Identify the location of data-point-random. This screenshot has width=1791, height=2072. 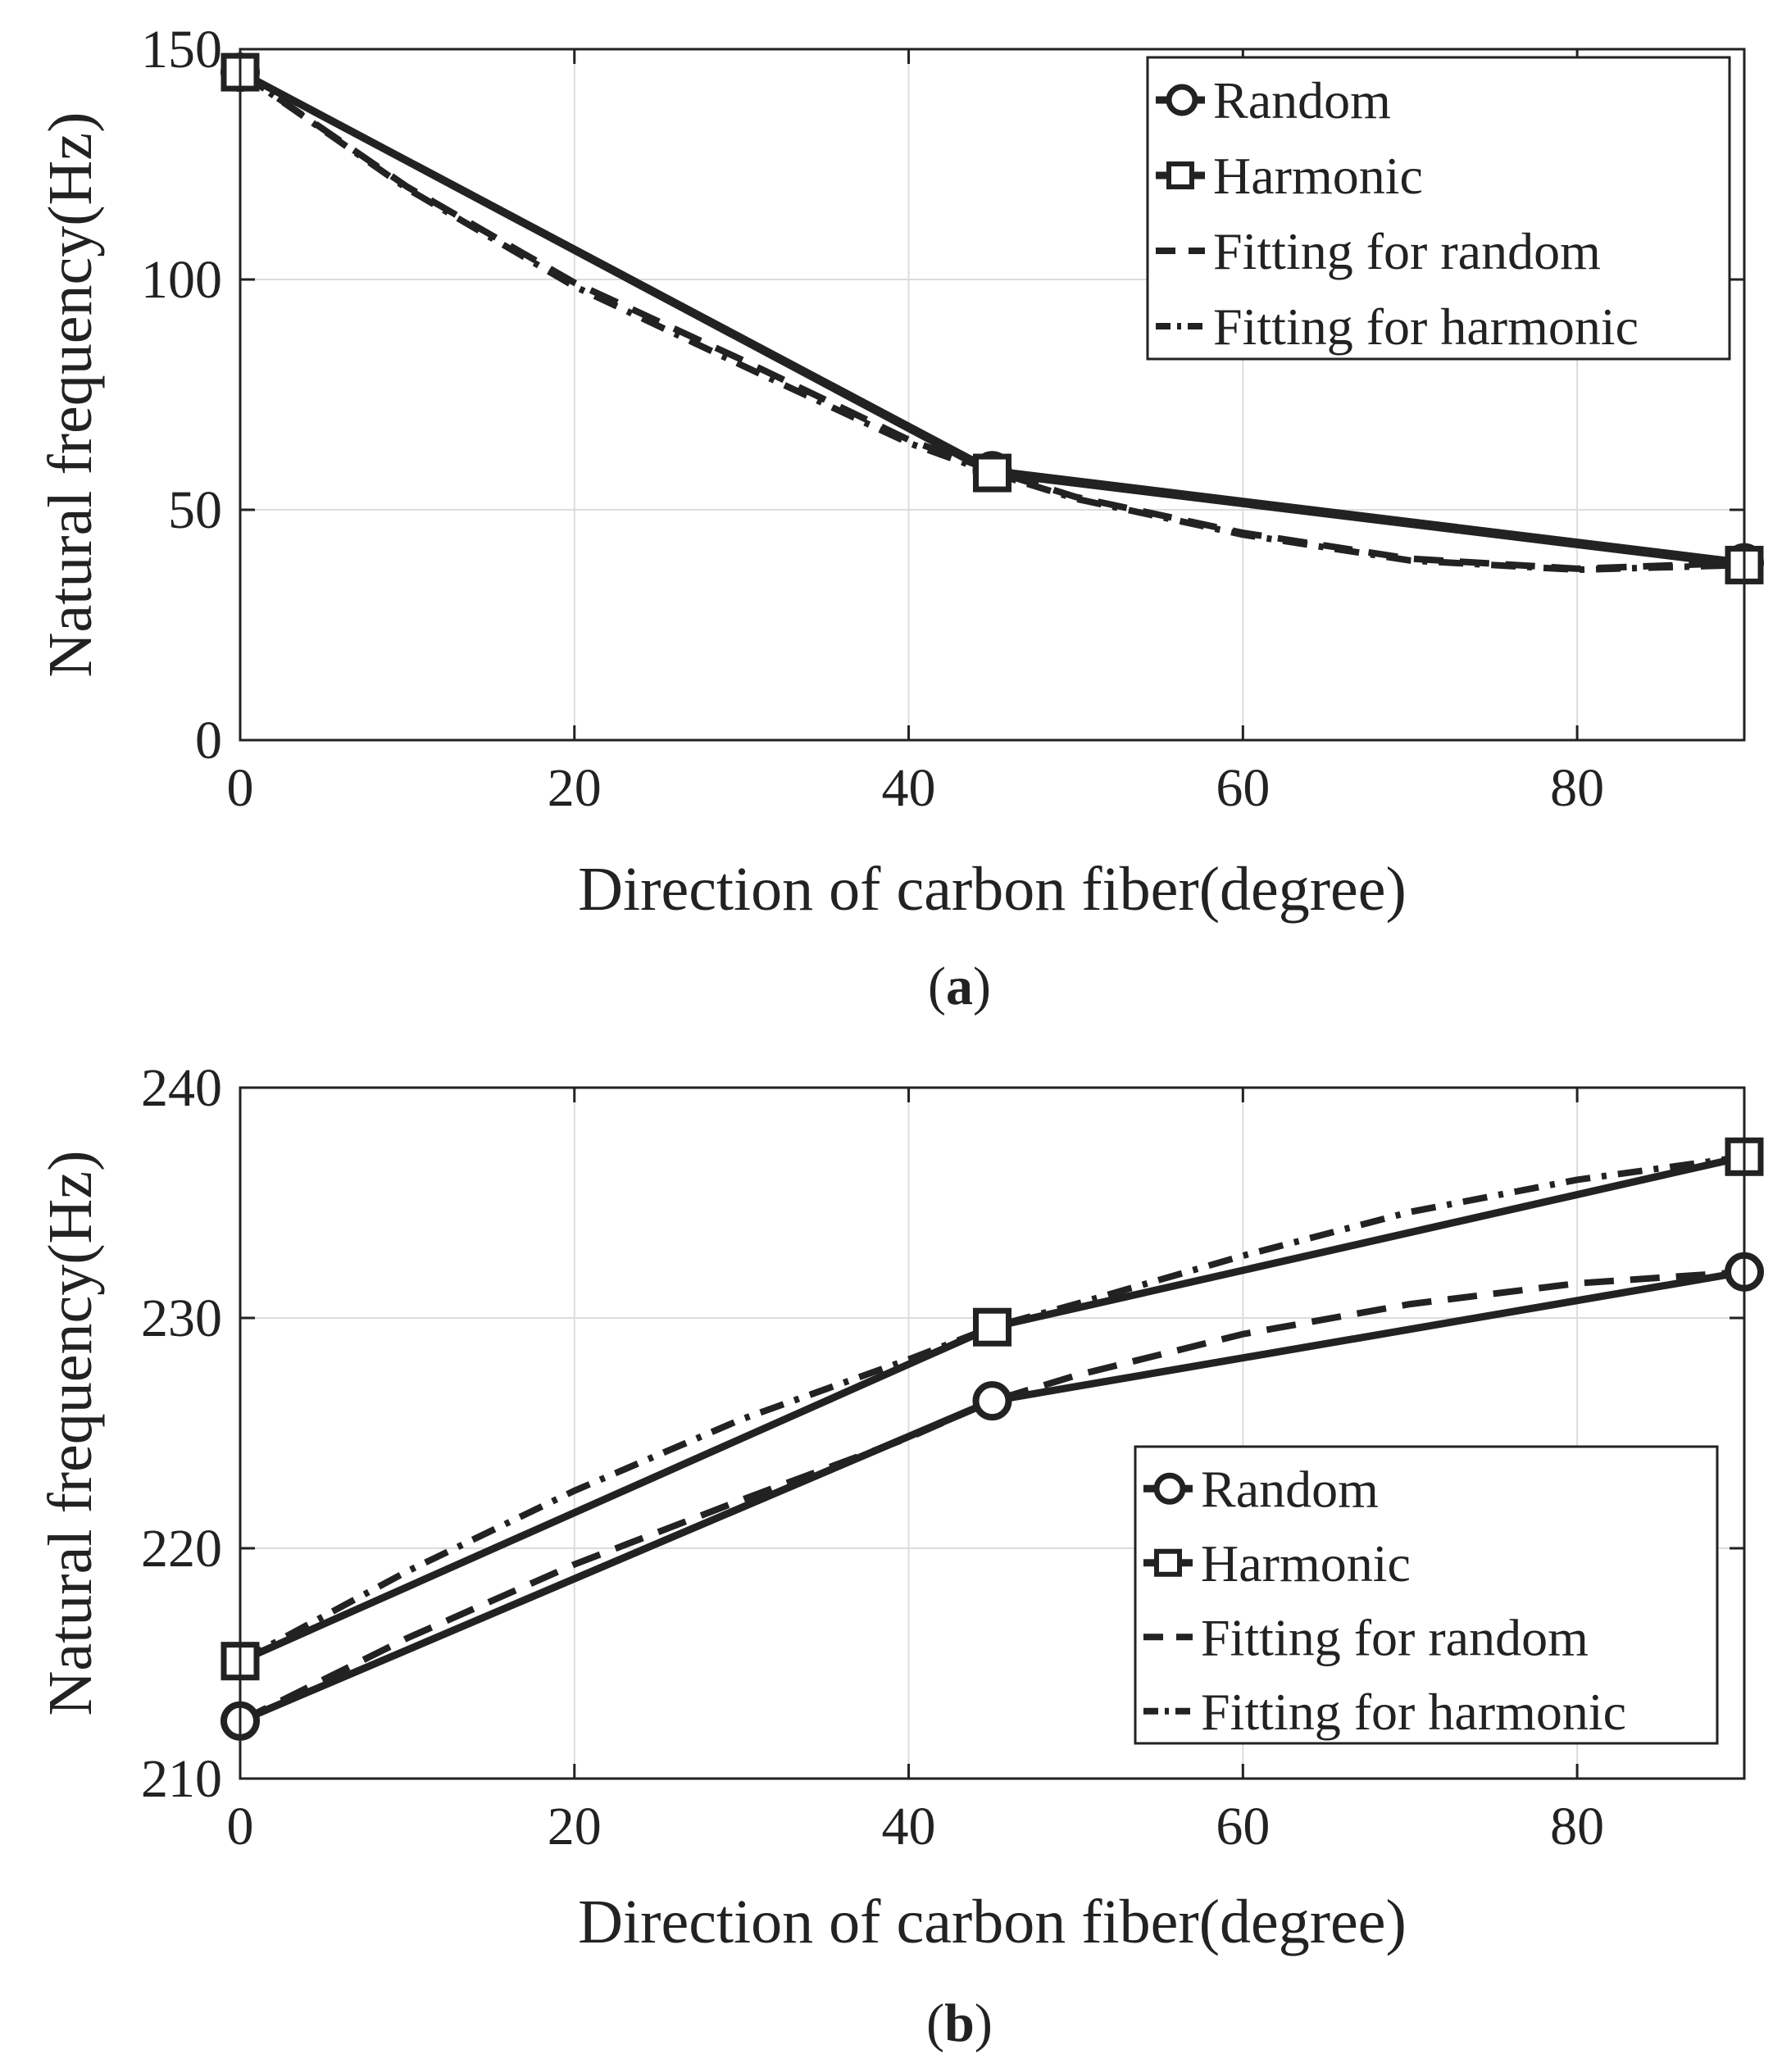
(992, 1401).